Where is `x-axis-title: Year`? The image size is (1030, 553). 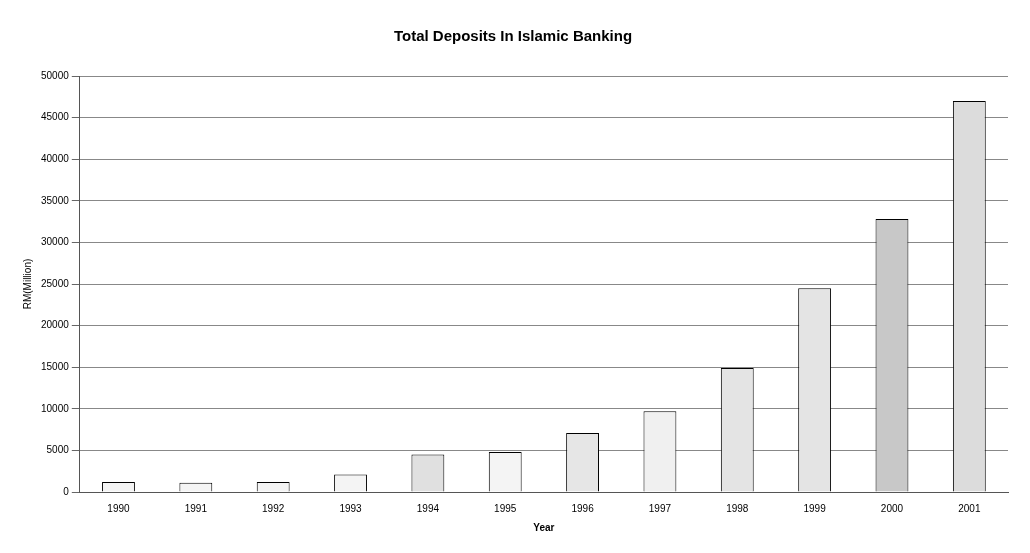
x-axis-title: Year is located at coordinates (544, 527).